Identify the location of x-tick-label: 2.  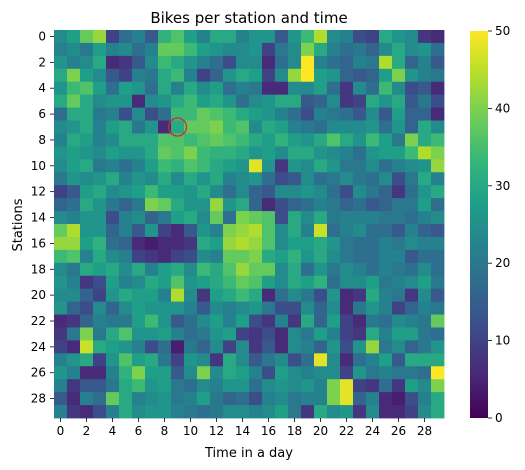
(87, 431).